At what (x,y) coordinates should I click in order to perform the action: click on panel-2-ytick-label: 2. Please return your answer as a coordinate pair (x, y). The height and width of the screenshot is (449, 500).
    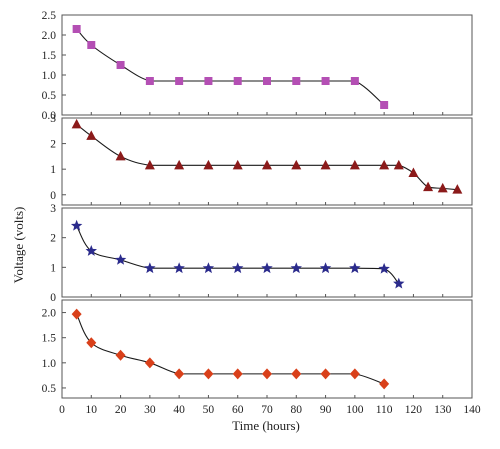
    Looking at the image, I should click on (53, 145).